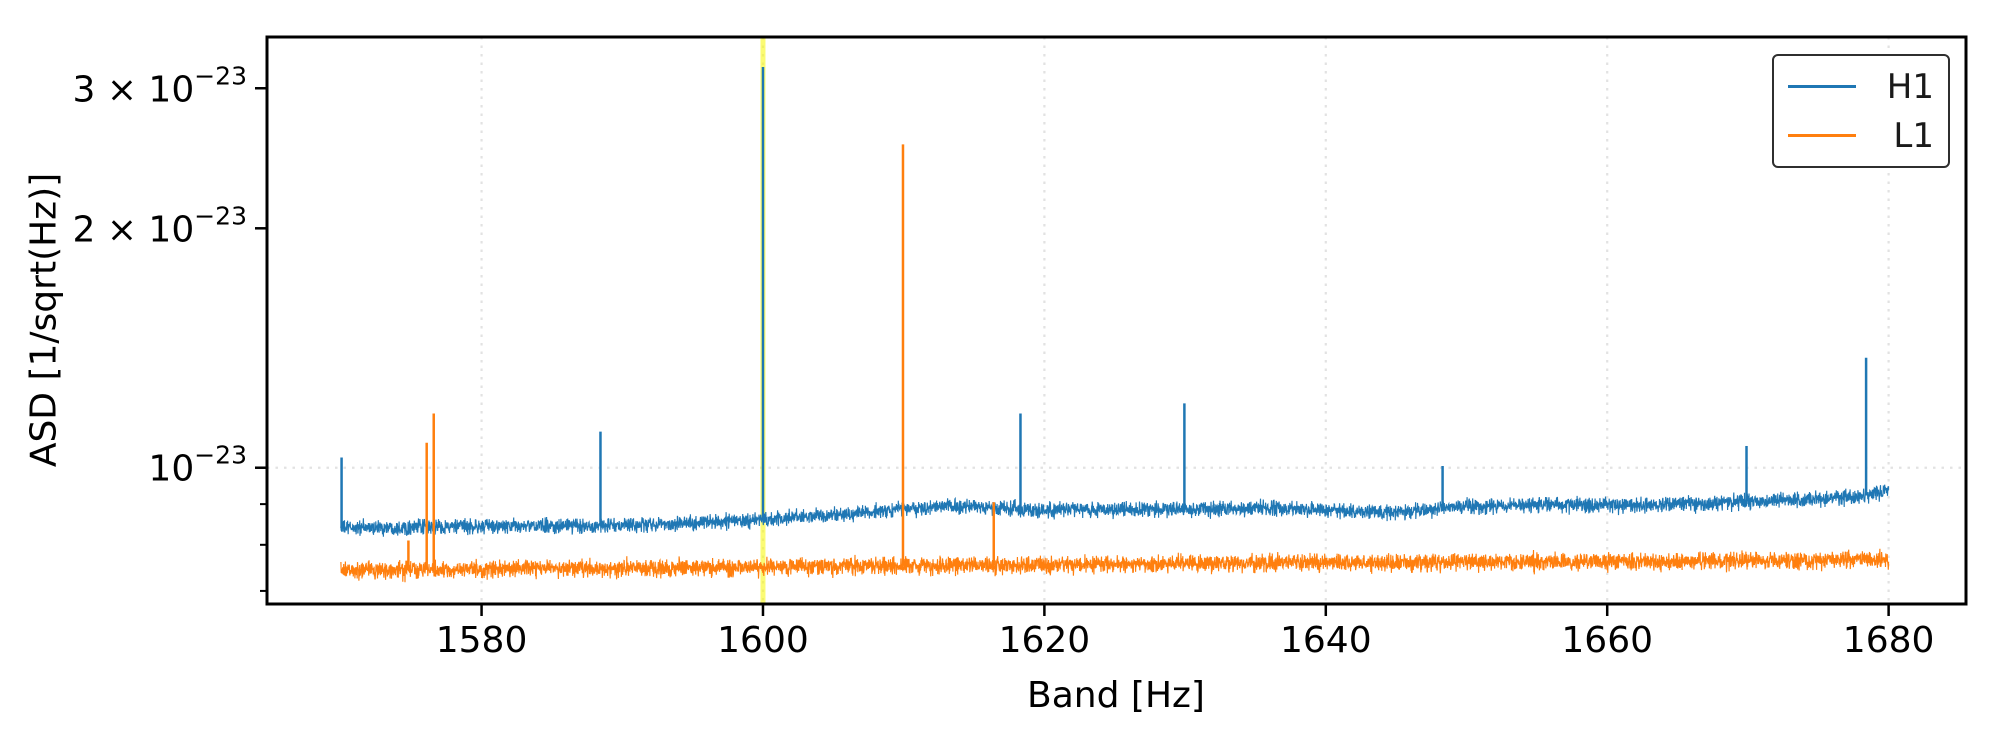 This screenshot has height=750, width=2000. Describe the element at coordinates (159, 85) in the screenshot. I see `y-tick-label: 3 × 10⁻²³` at that location.